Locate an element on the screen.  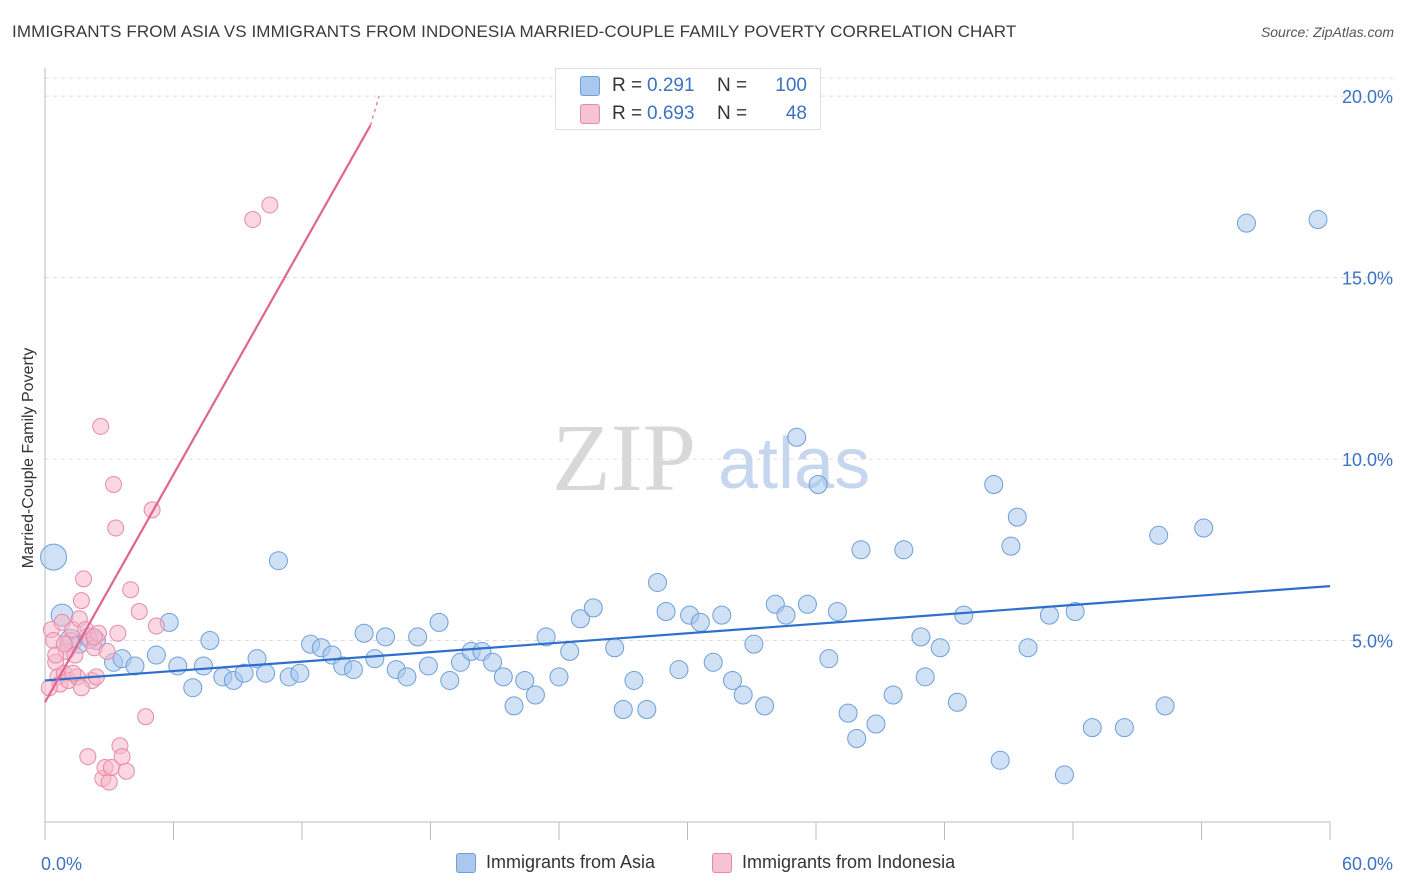
y-tick-label: 10.0% is located at coordinates (1367, 460).